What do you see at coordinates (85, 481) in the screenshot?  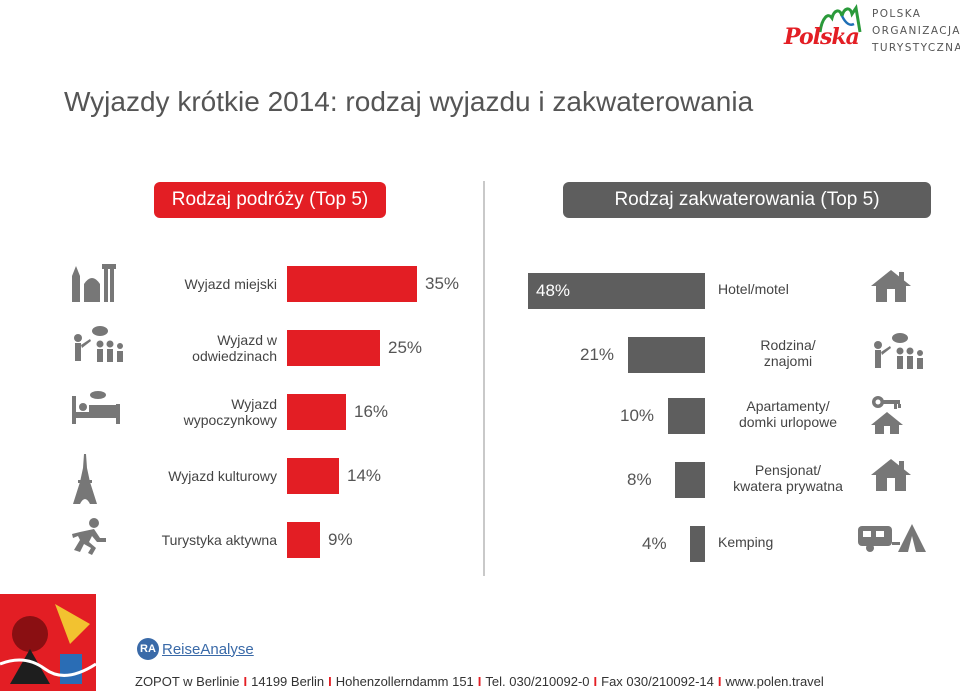 I see `eiffel-tower-icon` at bounding box center [85, 481].